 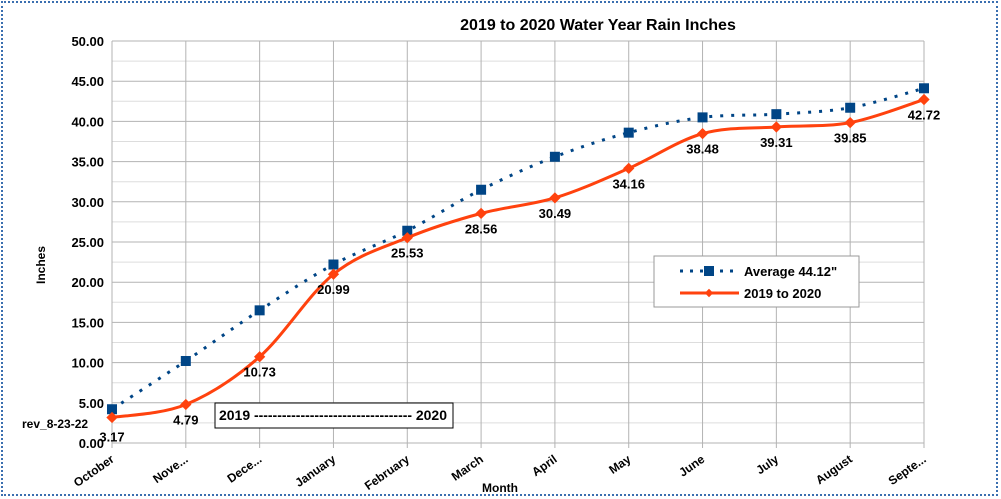 I want to click on data-label: 20.99, so click(x=333, y=289).